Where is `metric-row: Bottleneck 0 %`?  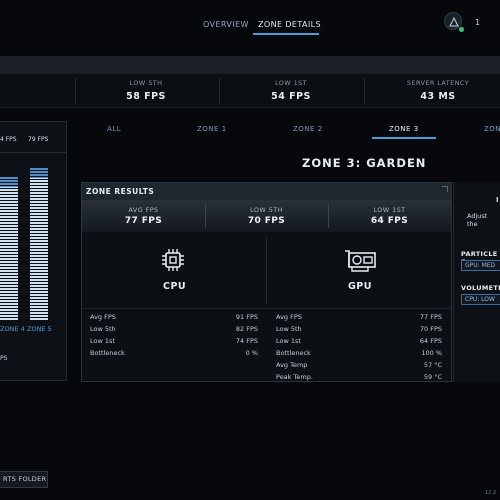 metric-row: Bottleneck 0 % is located at coordinates (174, 353).